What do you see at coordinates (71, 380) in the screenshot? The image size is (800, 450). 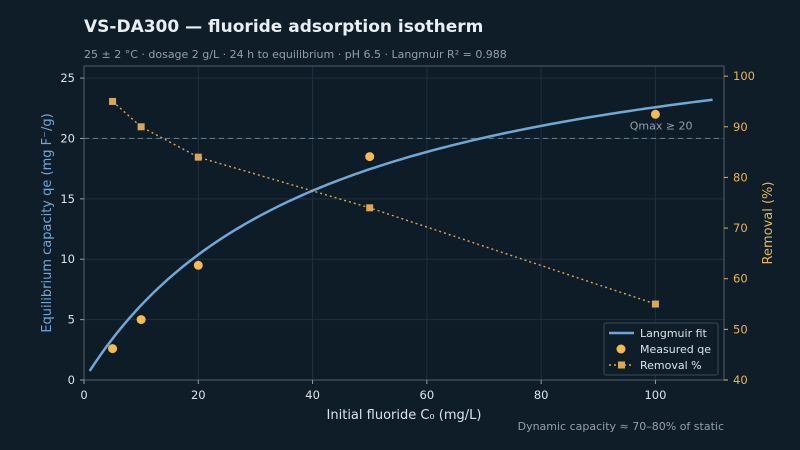 I see `y-tick-label: 0` at bounding box center [71, 380].